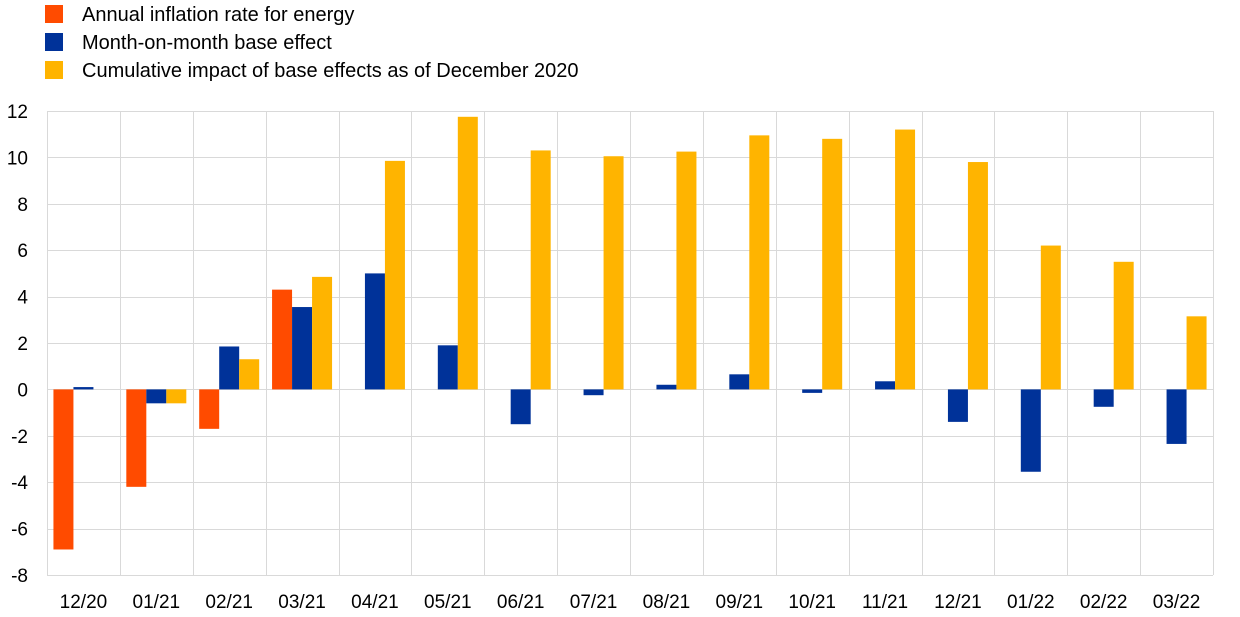 The height and width of the screenshot is (617, 1240). Describe the element at coordinates (667, 602) in the screenshot. I see `x-tick-label-8: 08/21` at that location.